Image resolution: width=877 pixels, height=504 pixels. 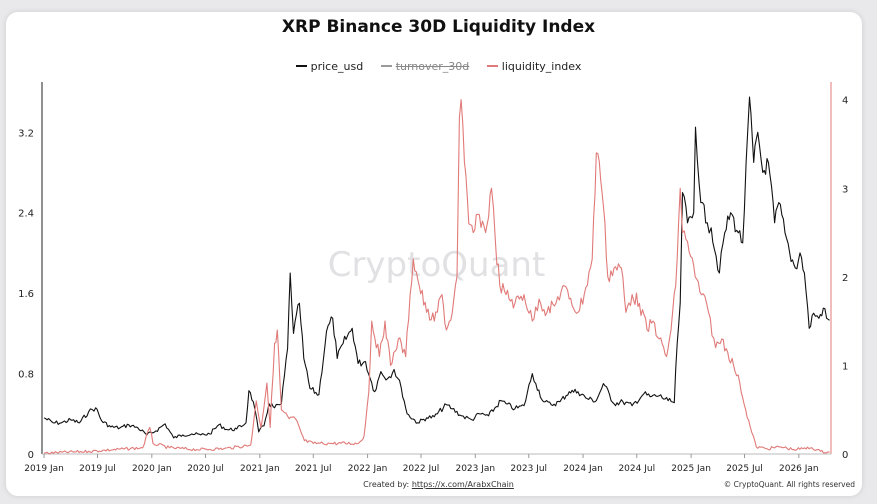 I want to click on legend-label-turnover-30d: turnover_30d, so click(x=432, y=66).